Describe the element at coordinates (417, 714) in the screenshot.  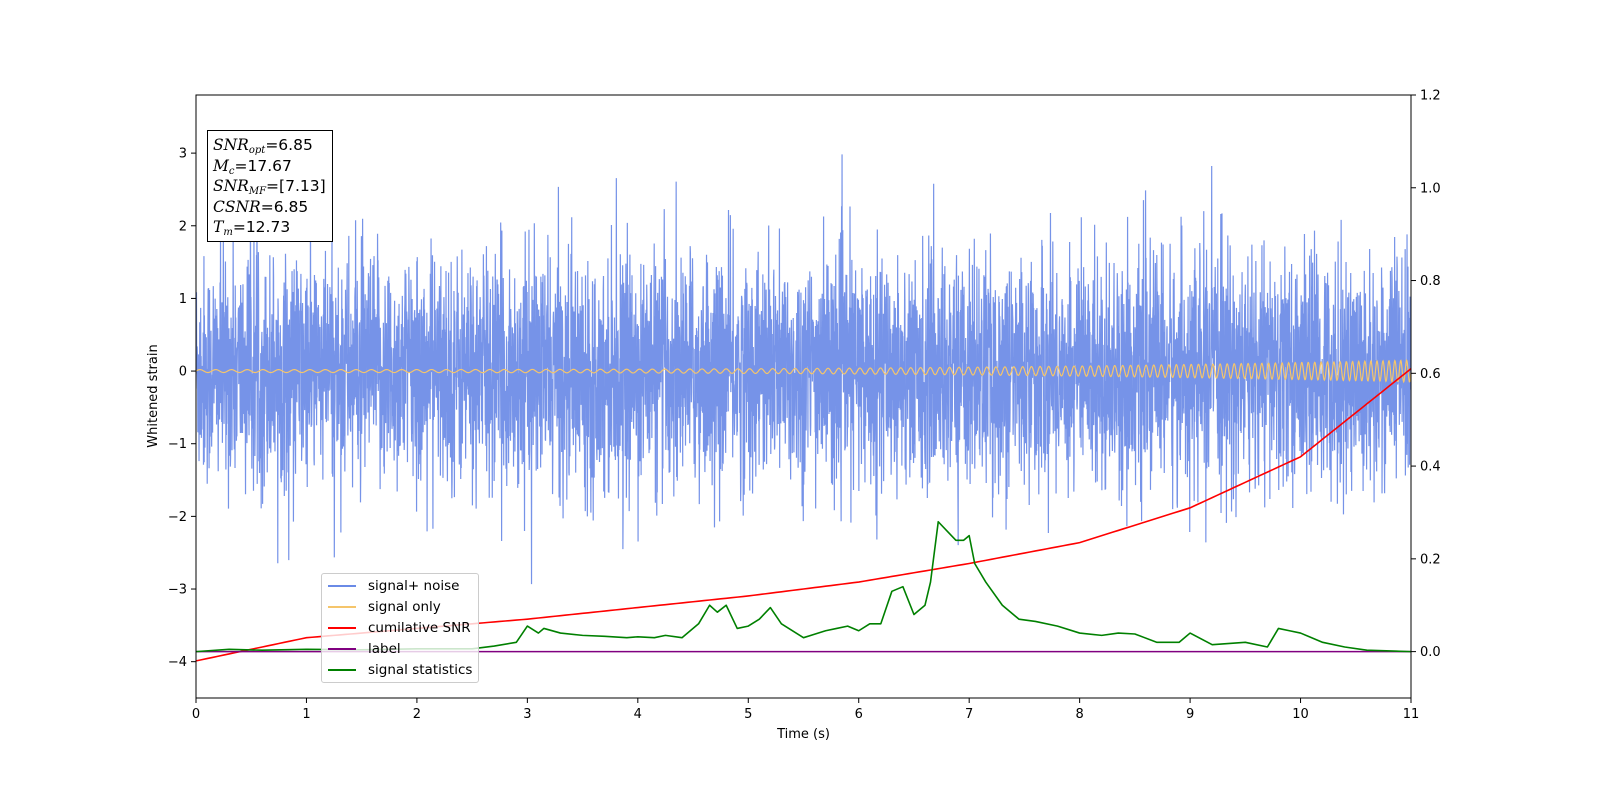
I see `x-tick-label: 2` at that location.